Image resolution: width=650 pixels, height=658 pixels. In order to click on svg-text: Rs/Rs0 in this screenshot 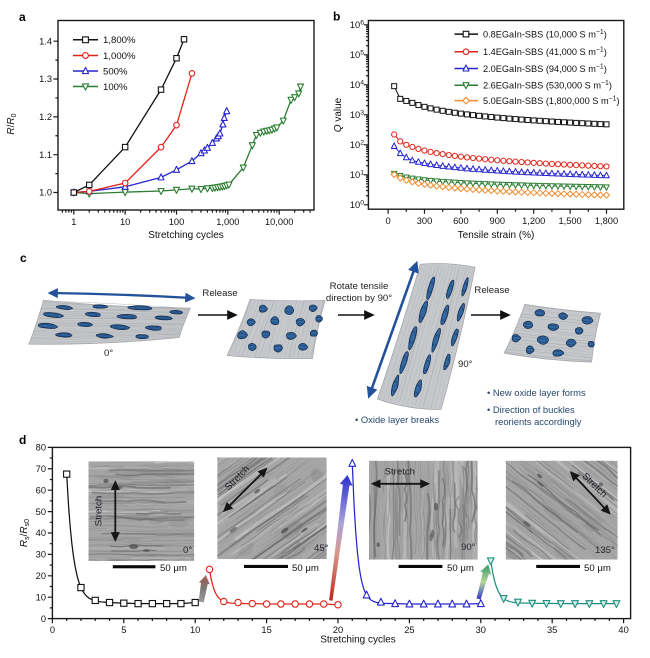, I will do `click(25, 533)`.